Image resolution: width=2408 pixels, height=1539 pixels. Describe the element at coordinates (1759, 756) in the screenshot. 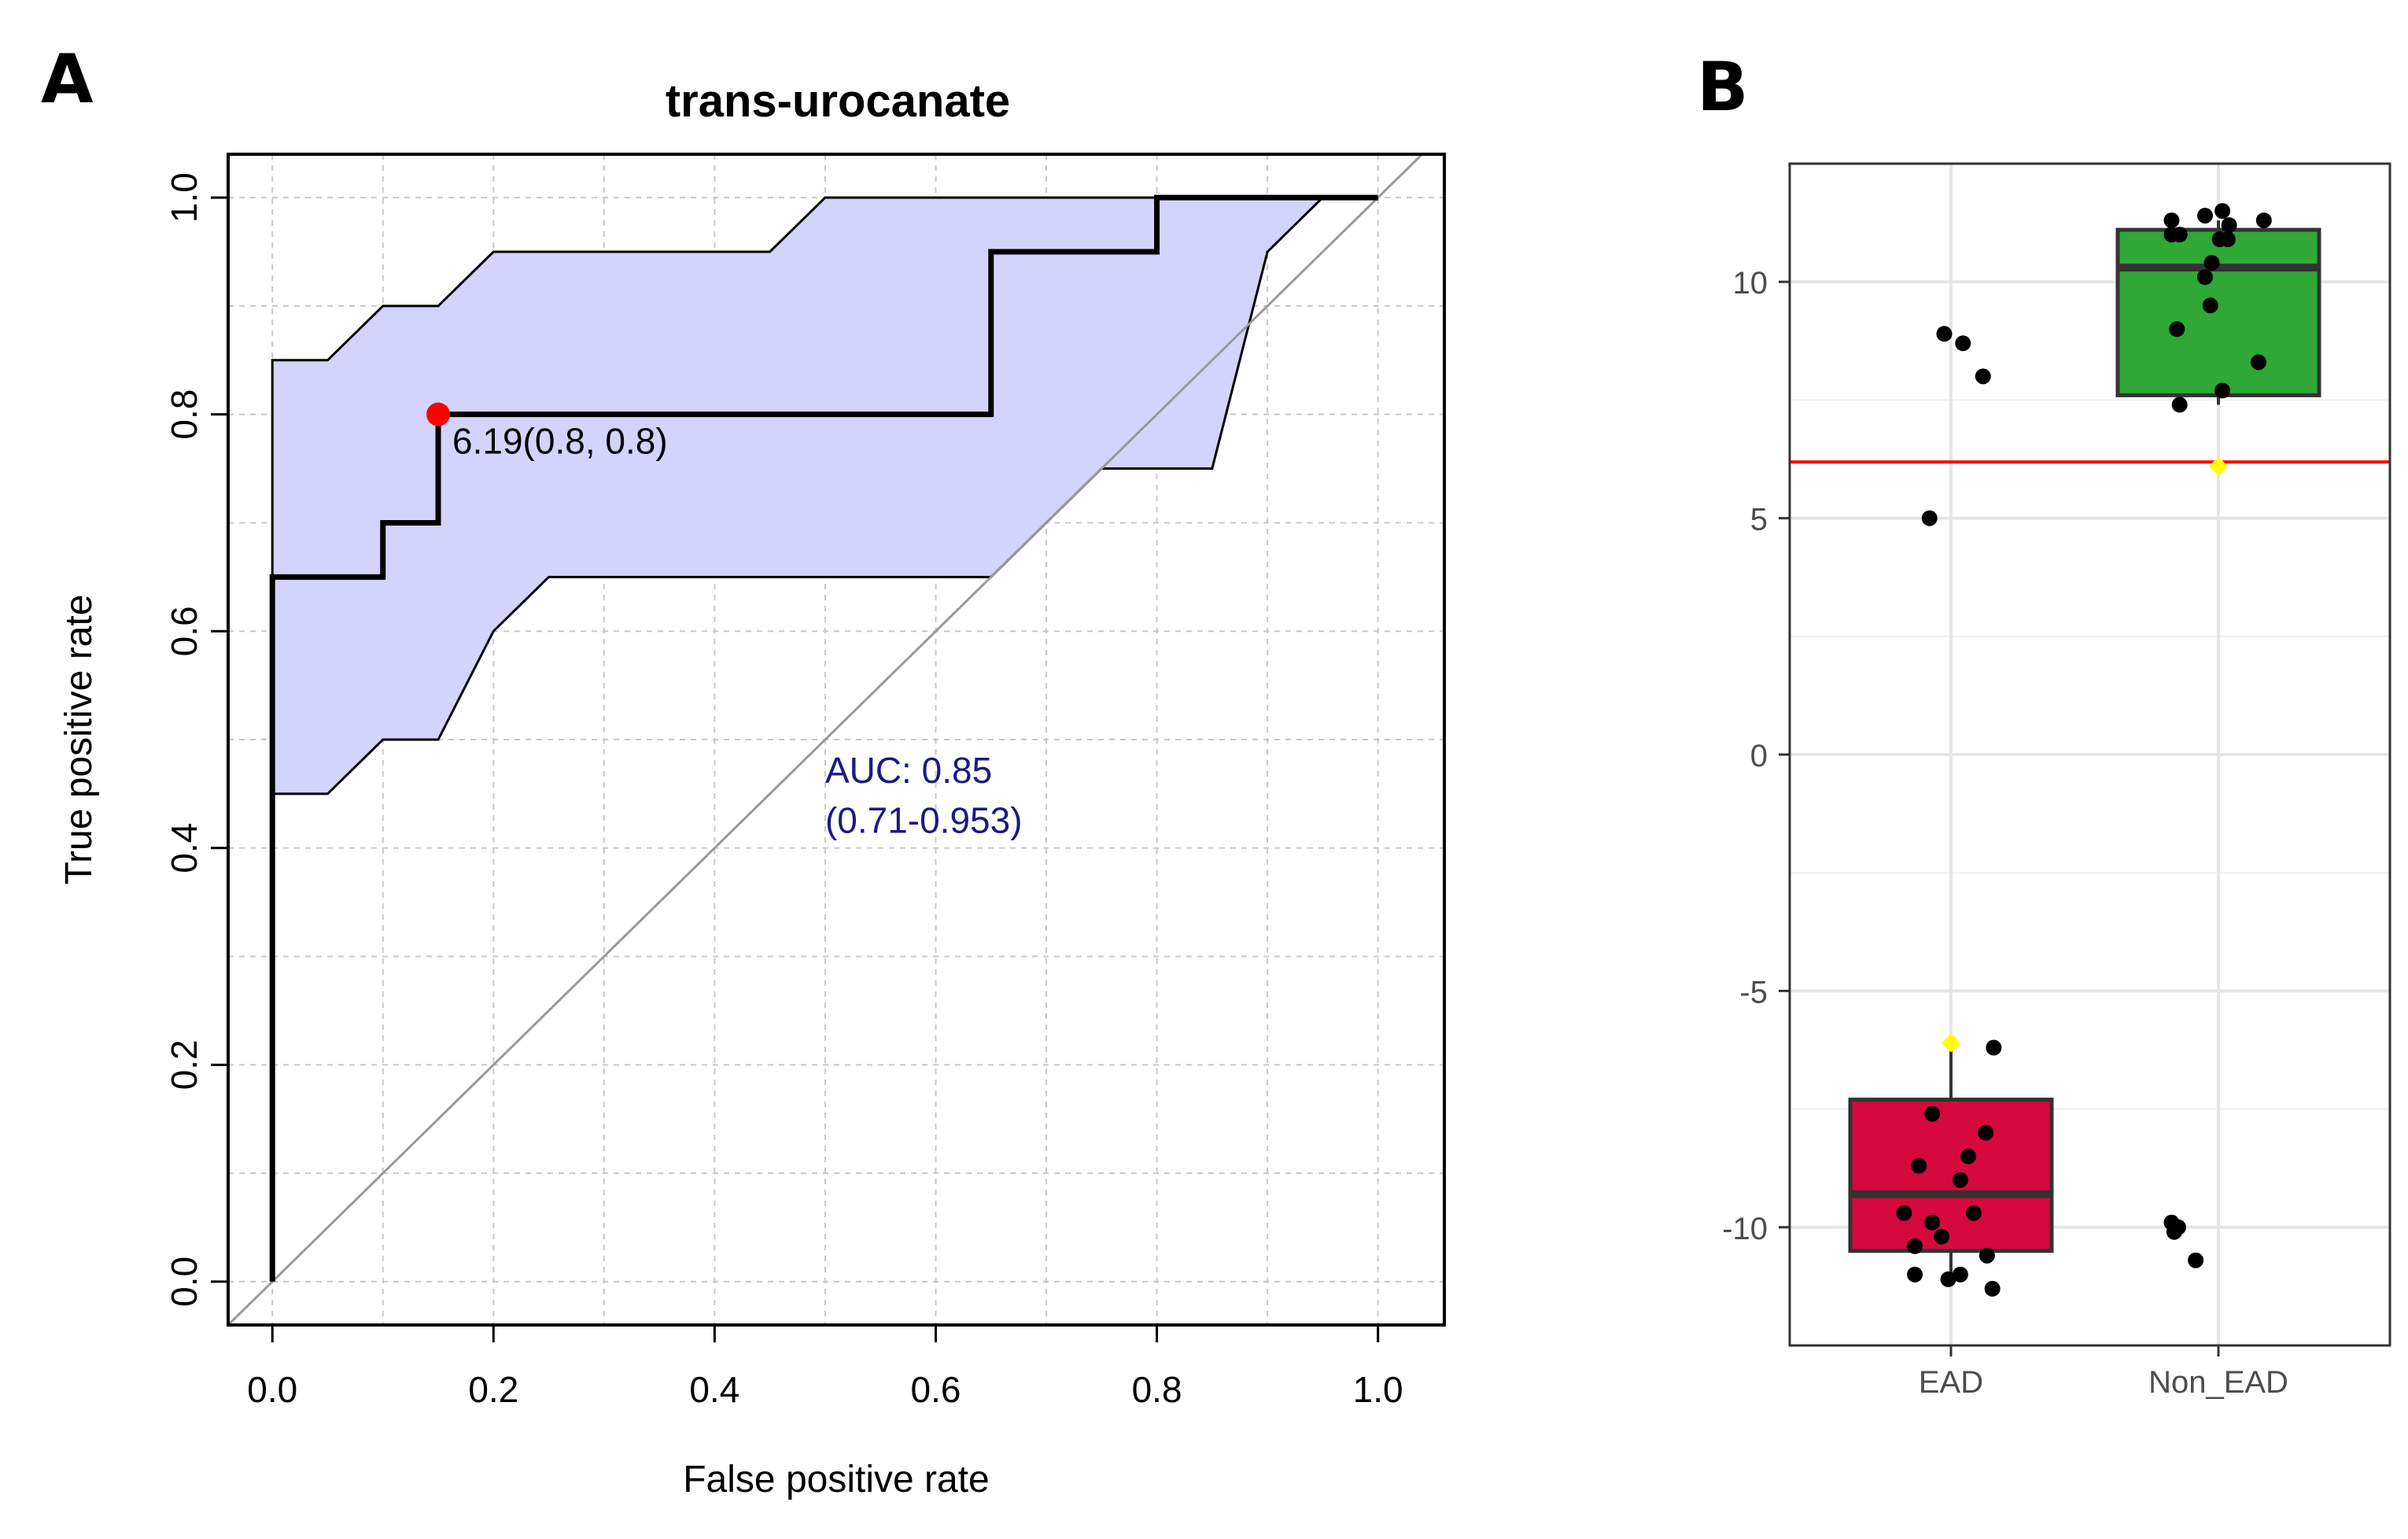

I see `boxplot-y-tick-label: 0` at that location.